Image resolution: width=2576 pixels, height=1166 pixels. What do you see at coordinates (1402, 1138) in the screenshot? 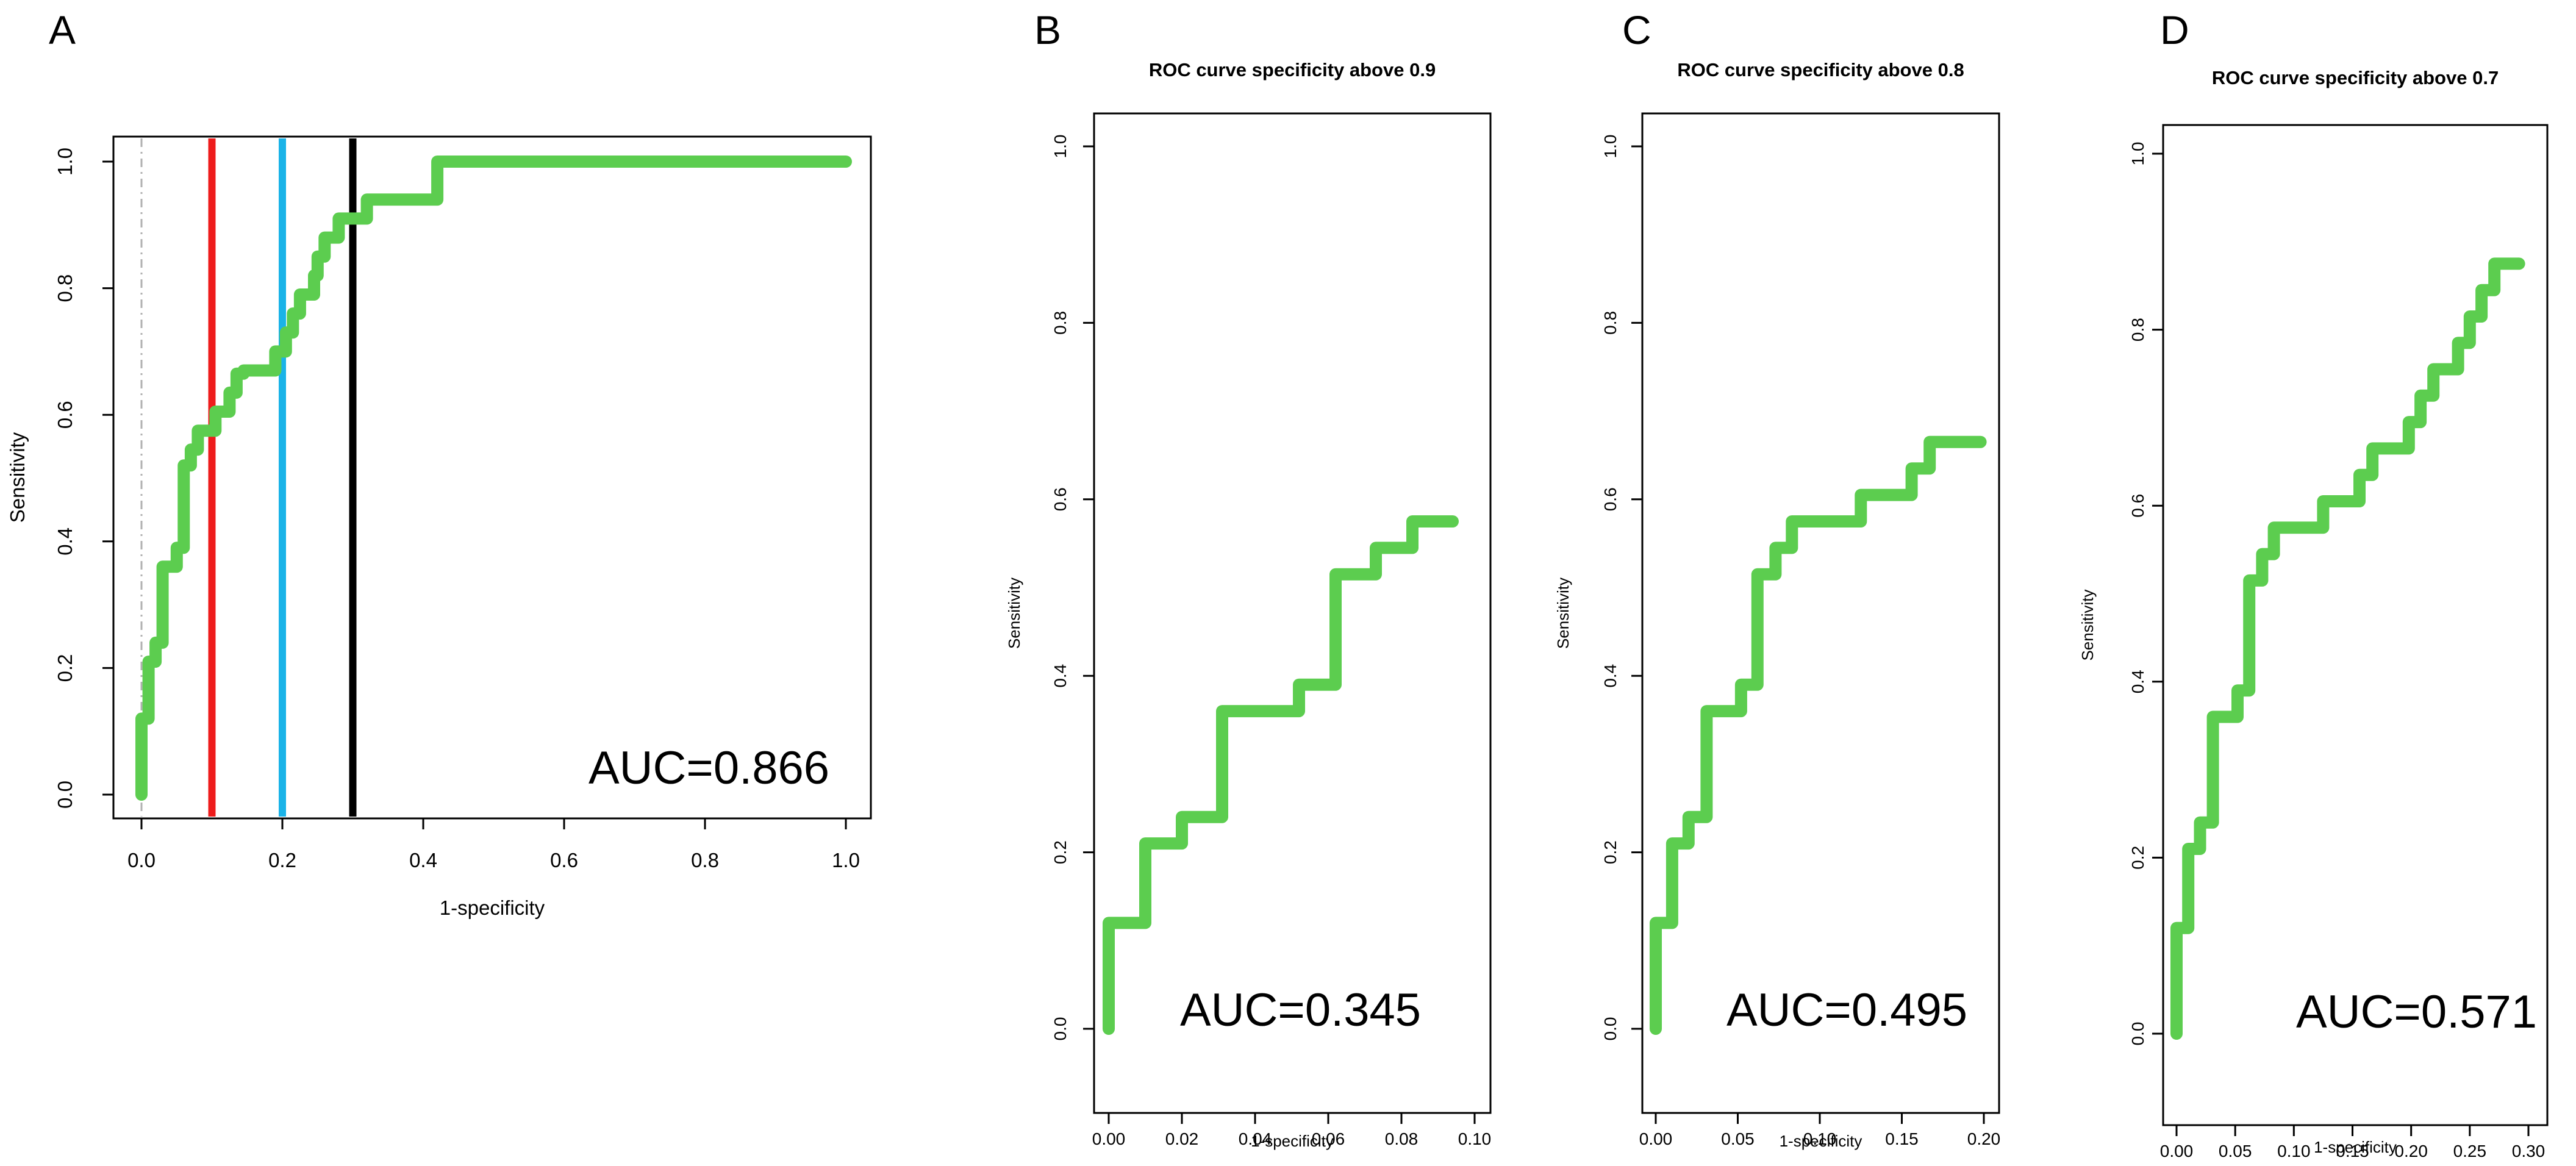
I see `x-tick-label: 0.08` at bounding box center [1402, 1138].